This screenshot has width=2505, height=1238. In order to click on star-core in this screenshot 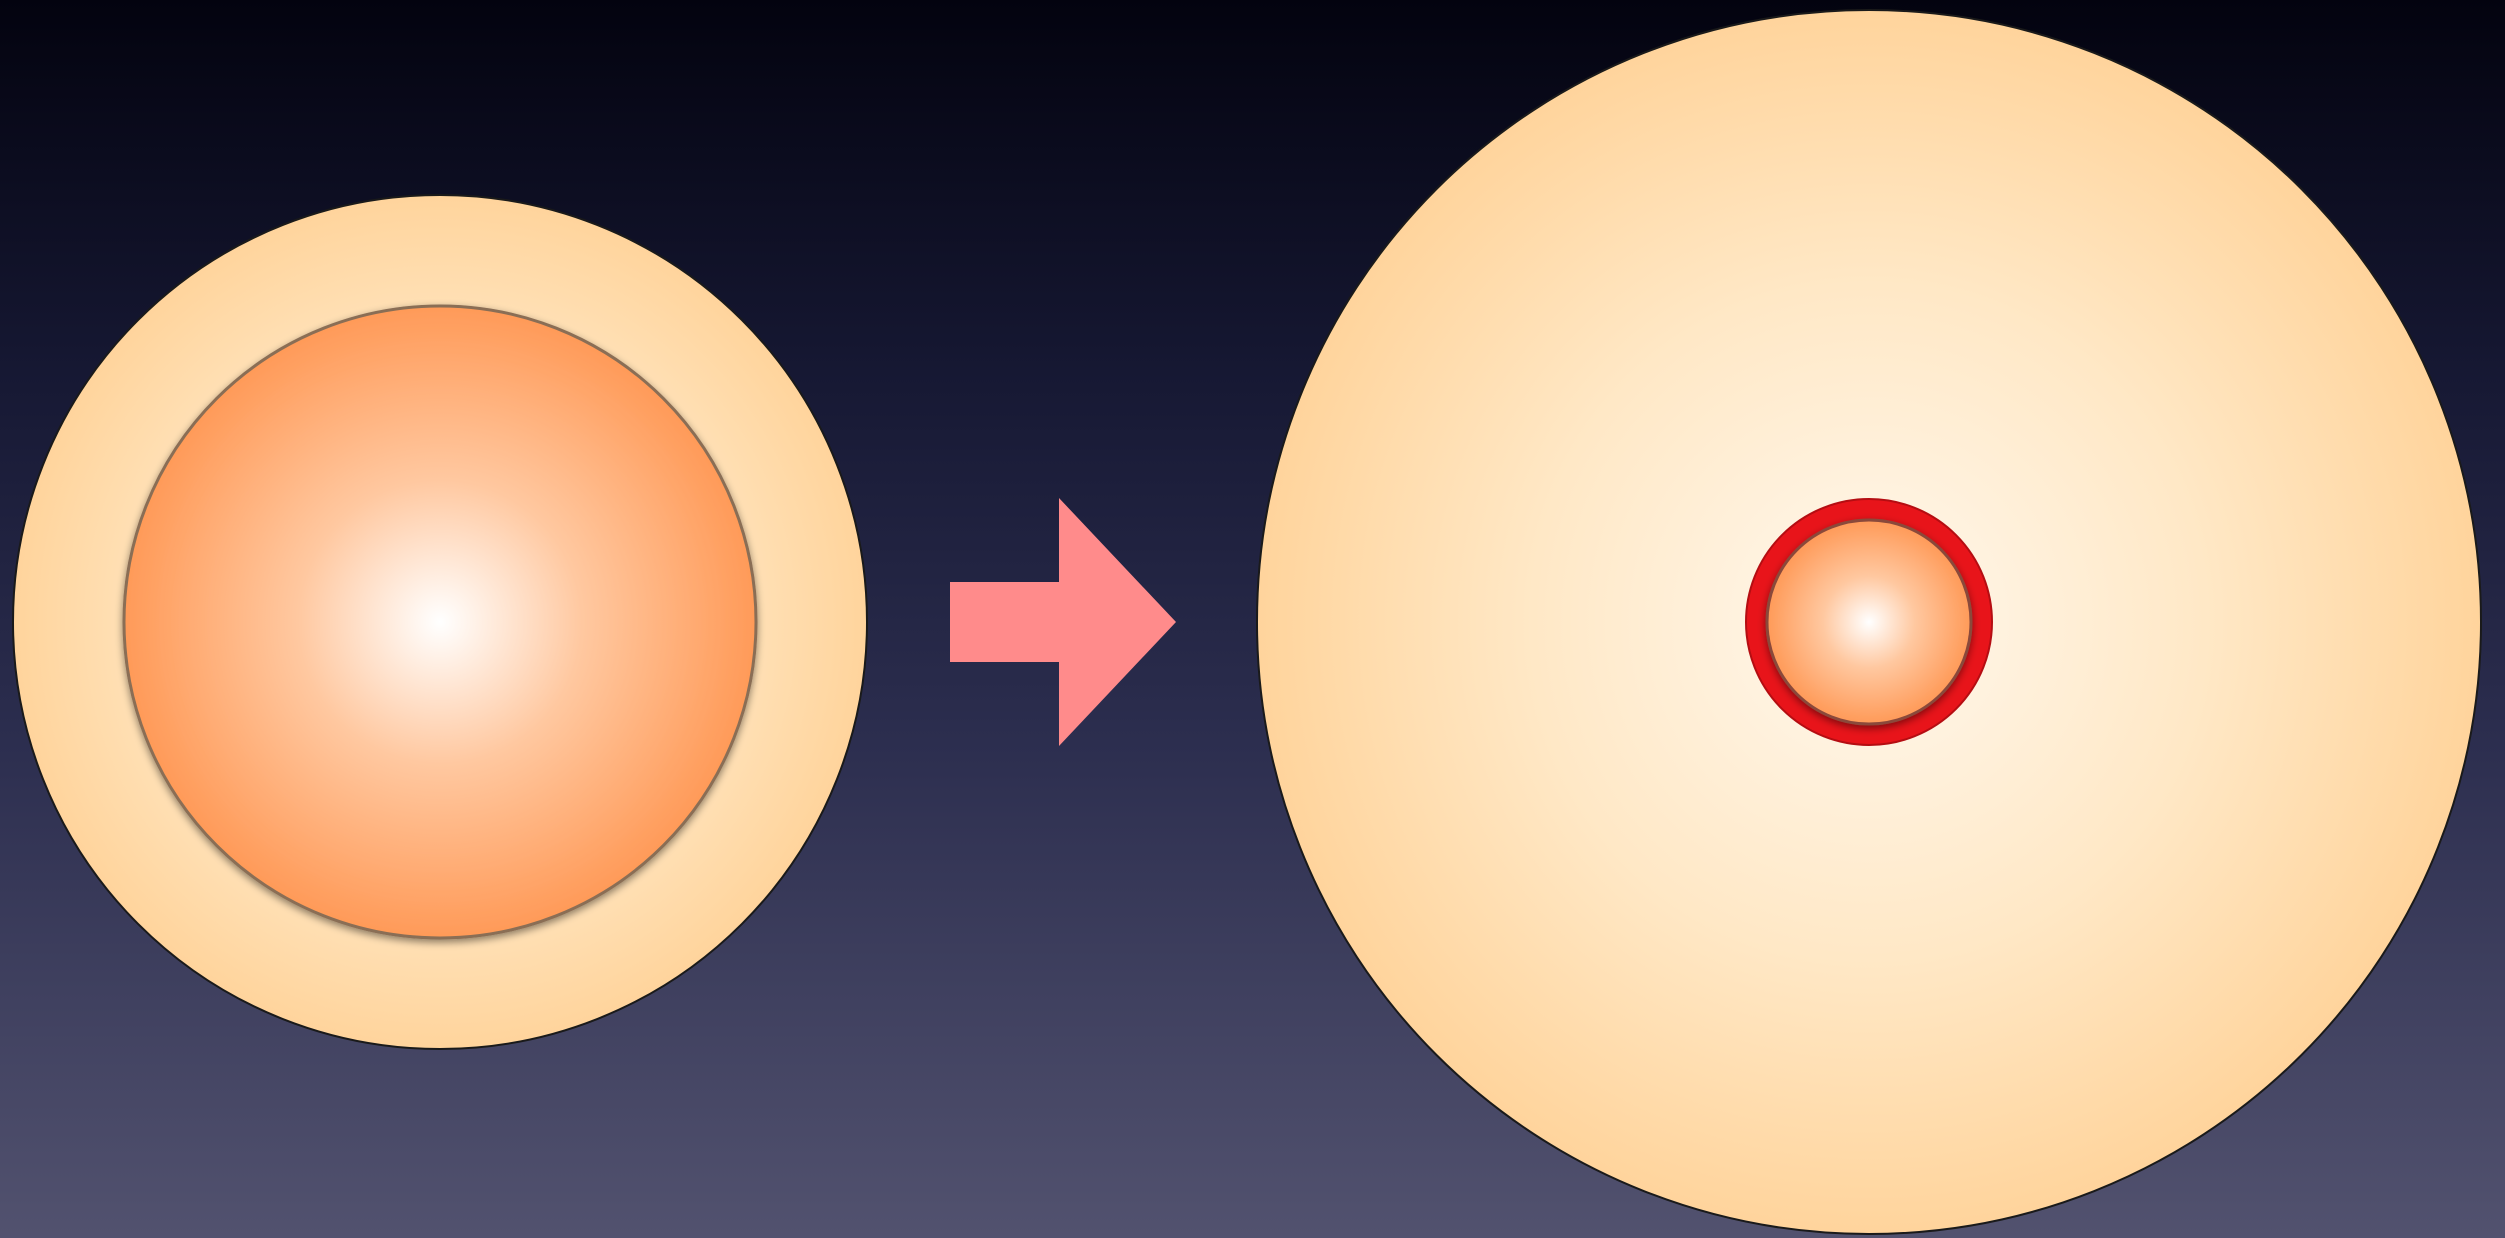, I will do `click(440, 622)`.